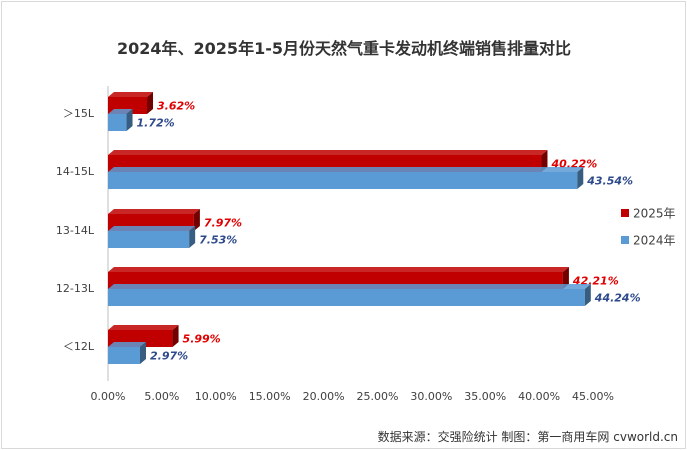  Describe the element at coordinates (431, 396) in the screenshot. I see `x-tick-label: 30.00%` at that location.